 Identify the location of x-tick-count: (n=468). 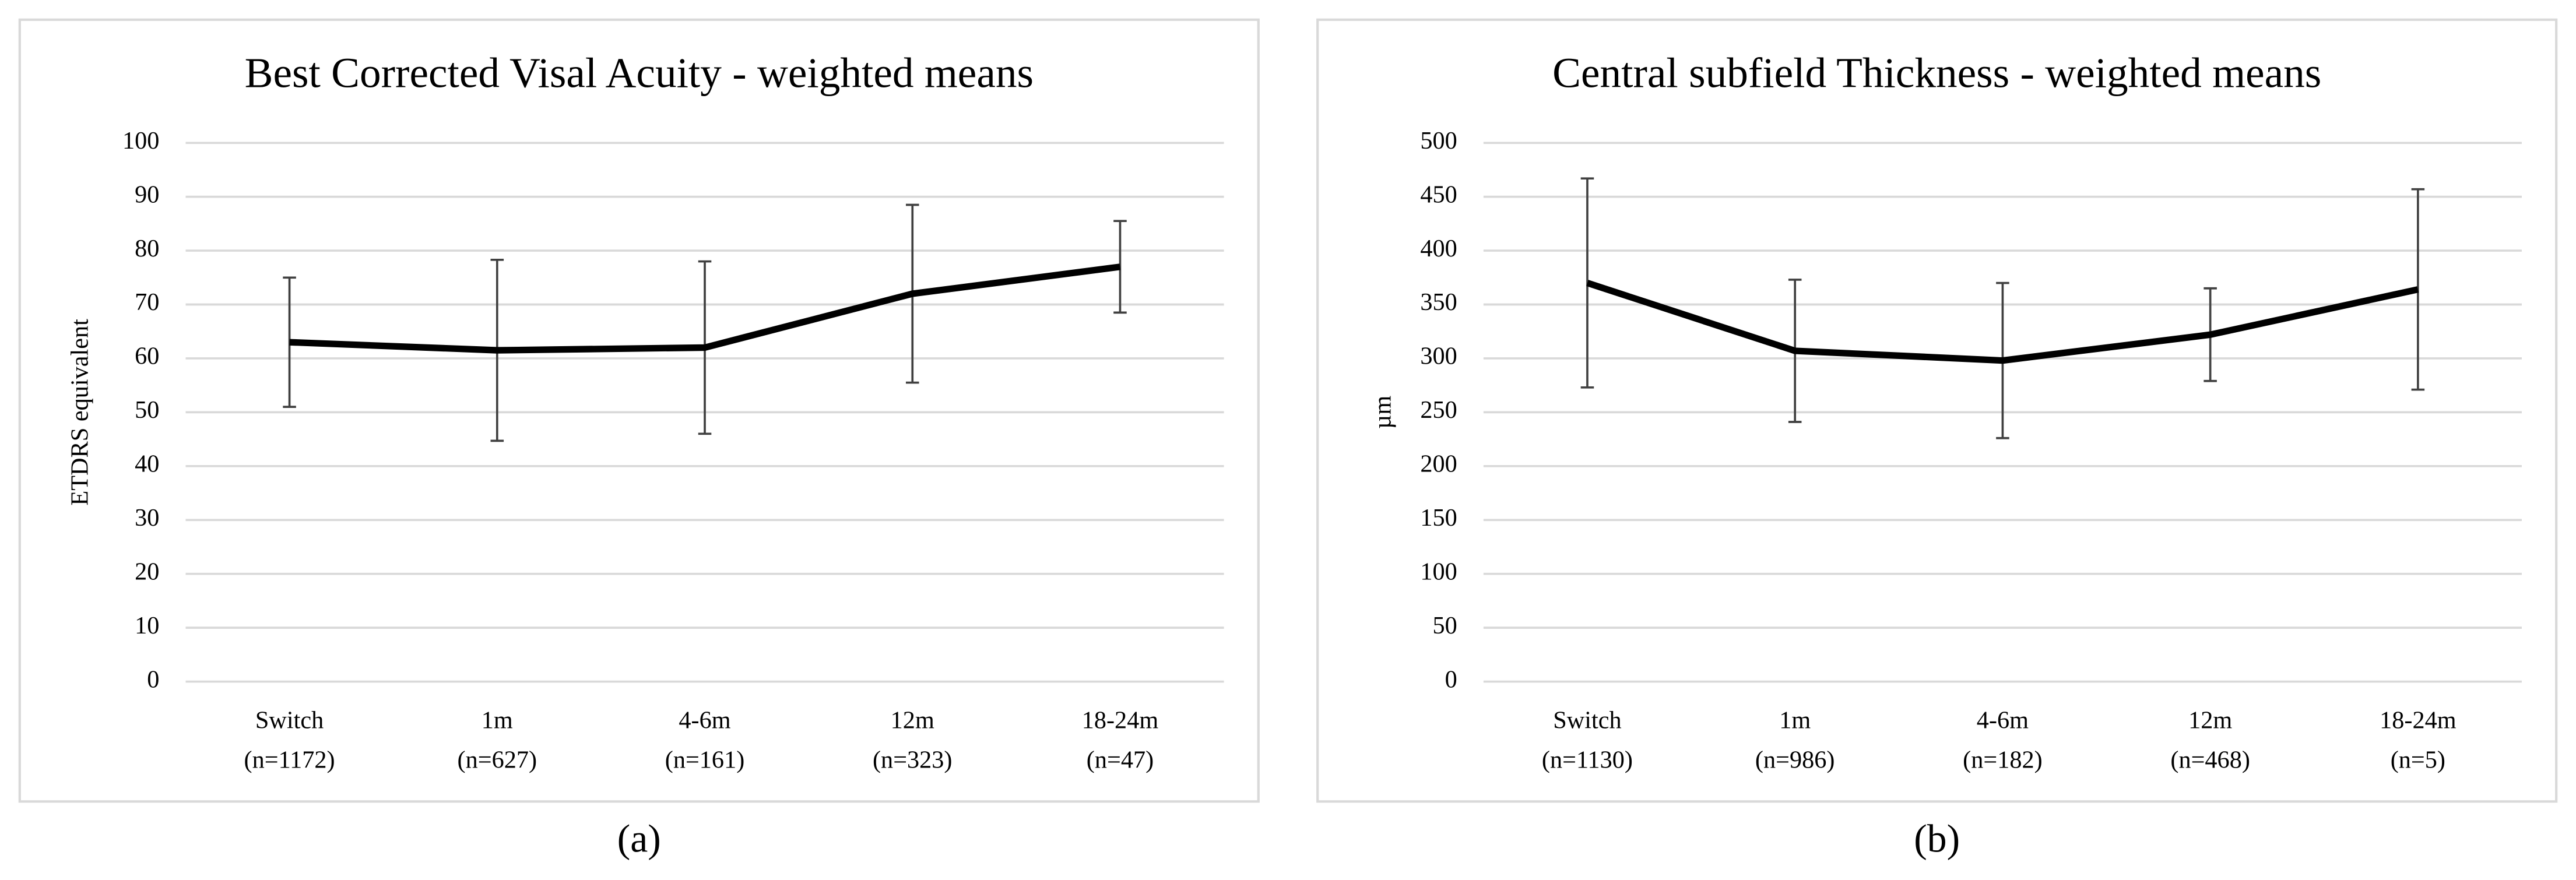
(2210, 759).